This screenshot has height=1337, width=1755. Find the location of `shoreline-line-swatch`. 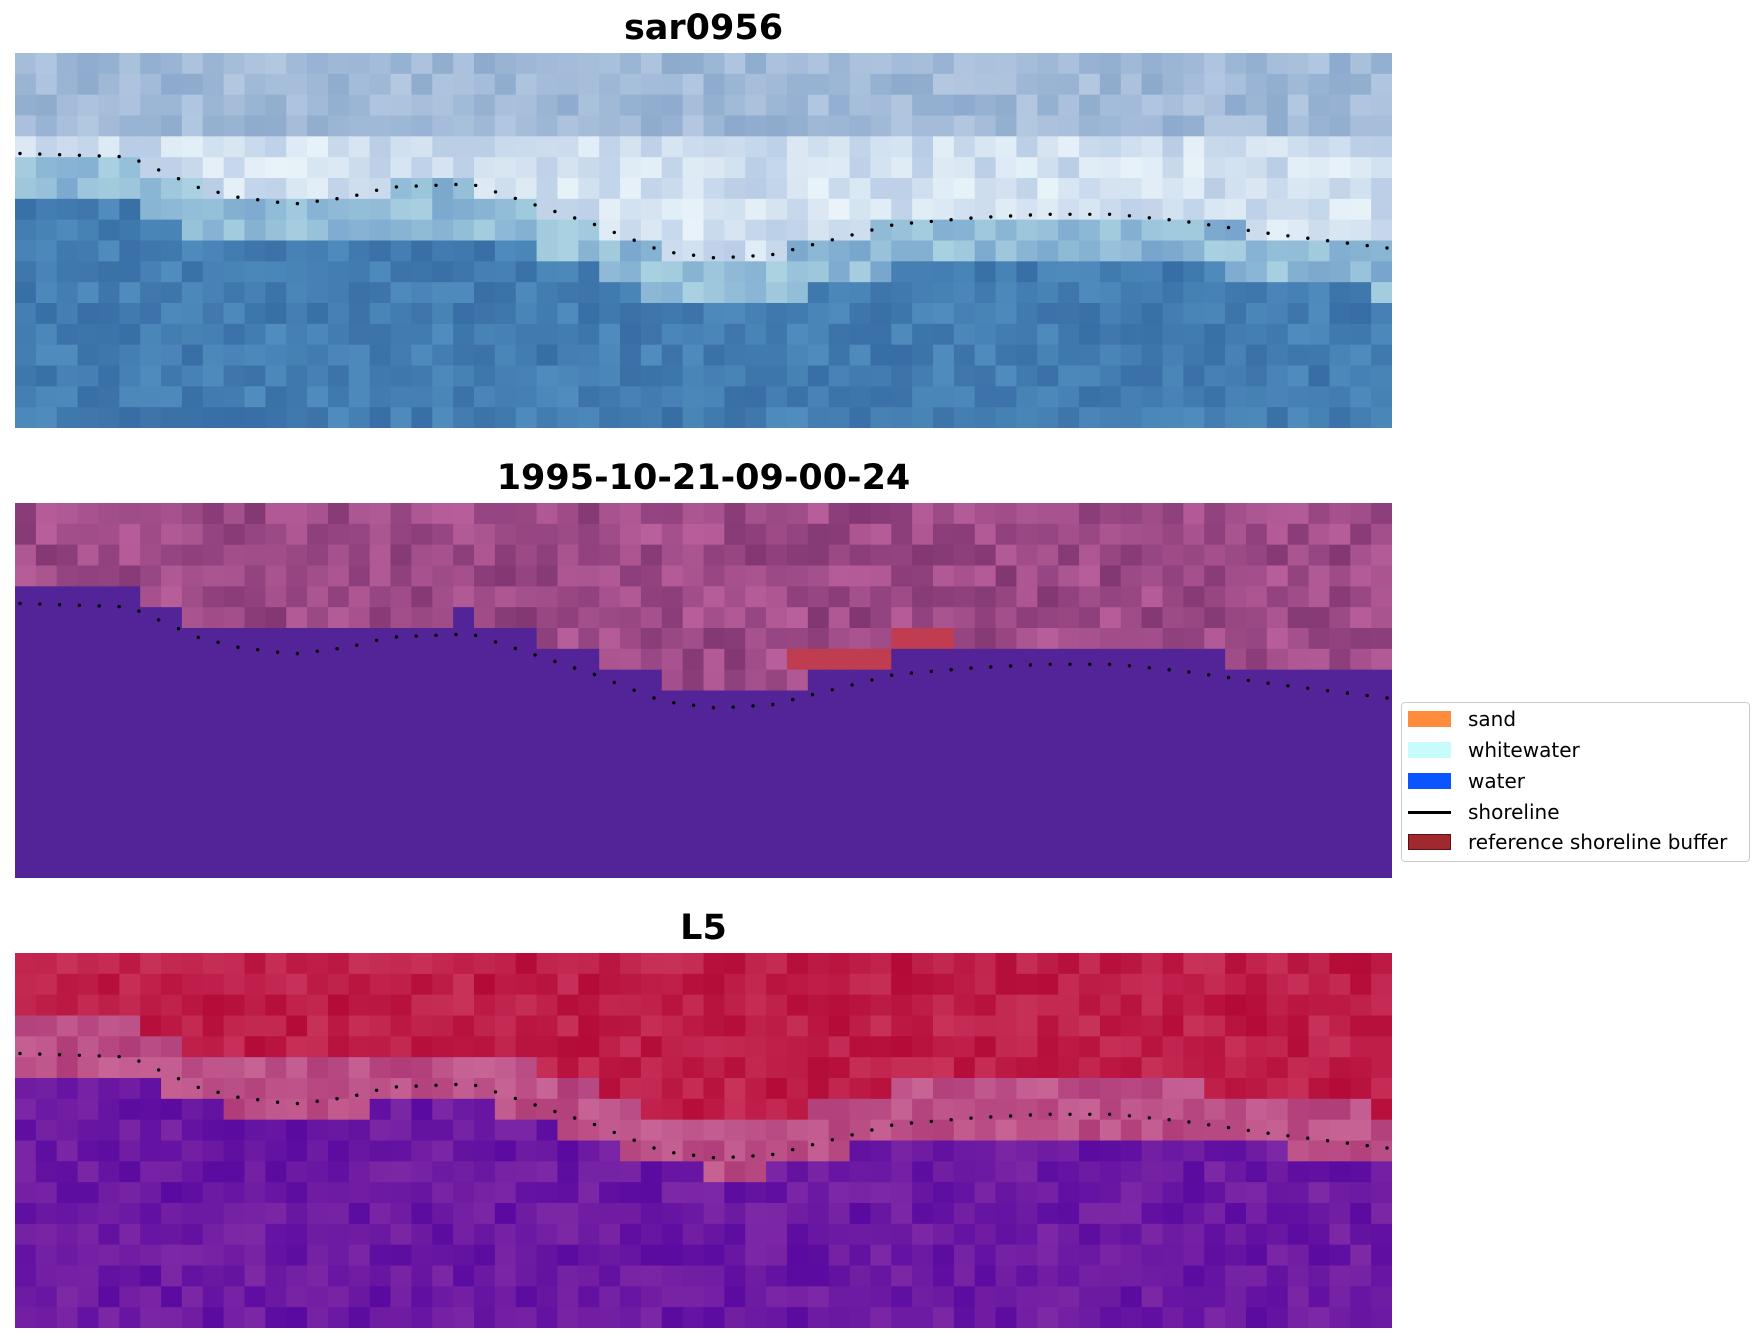

shoreline-line-swatch is located at coordinates (1429, 812).